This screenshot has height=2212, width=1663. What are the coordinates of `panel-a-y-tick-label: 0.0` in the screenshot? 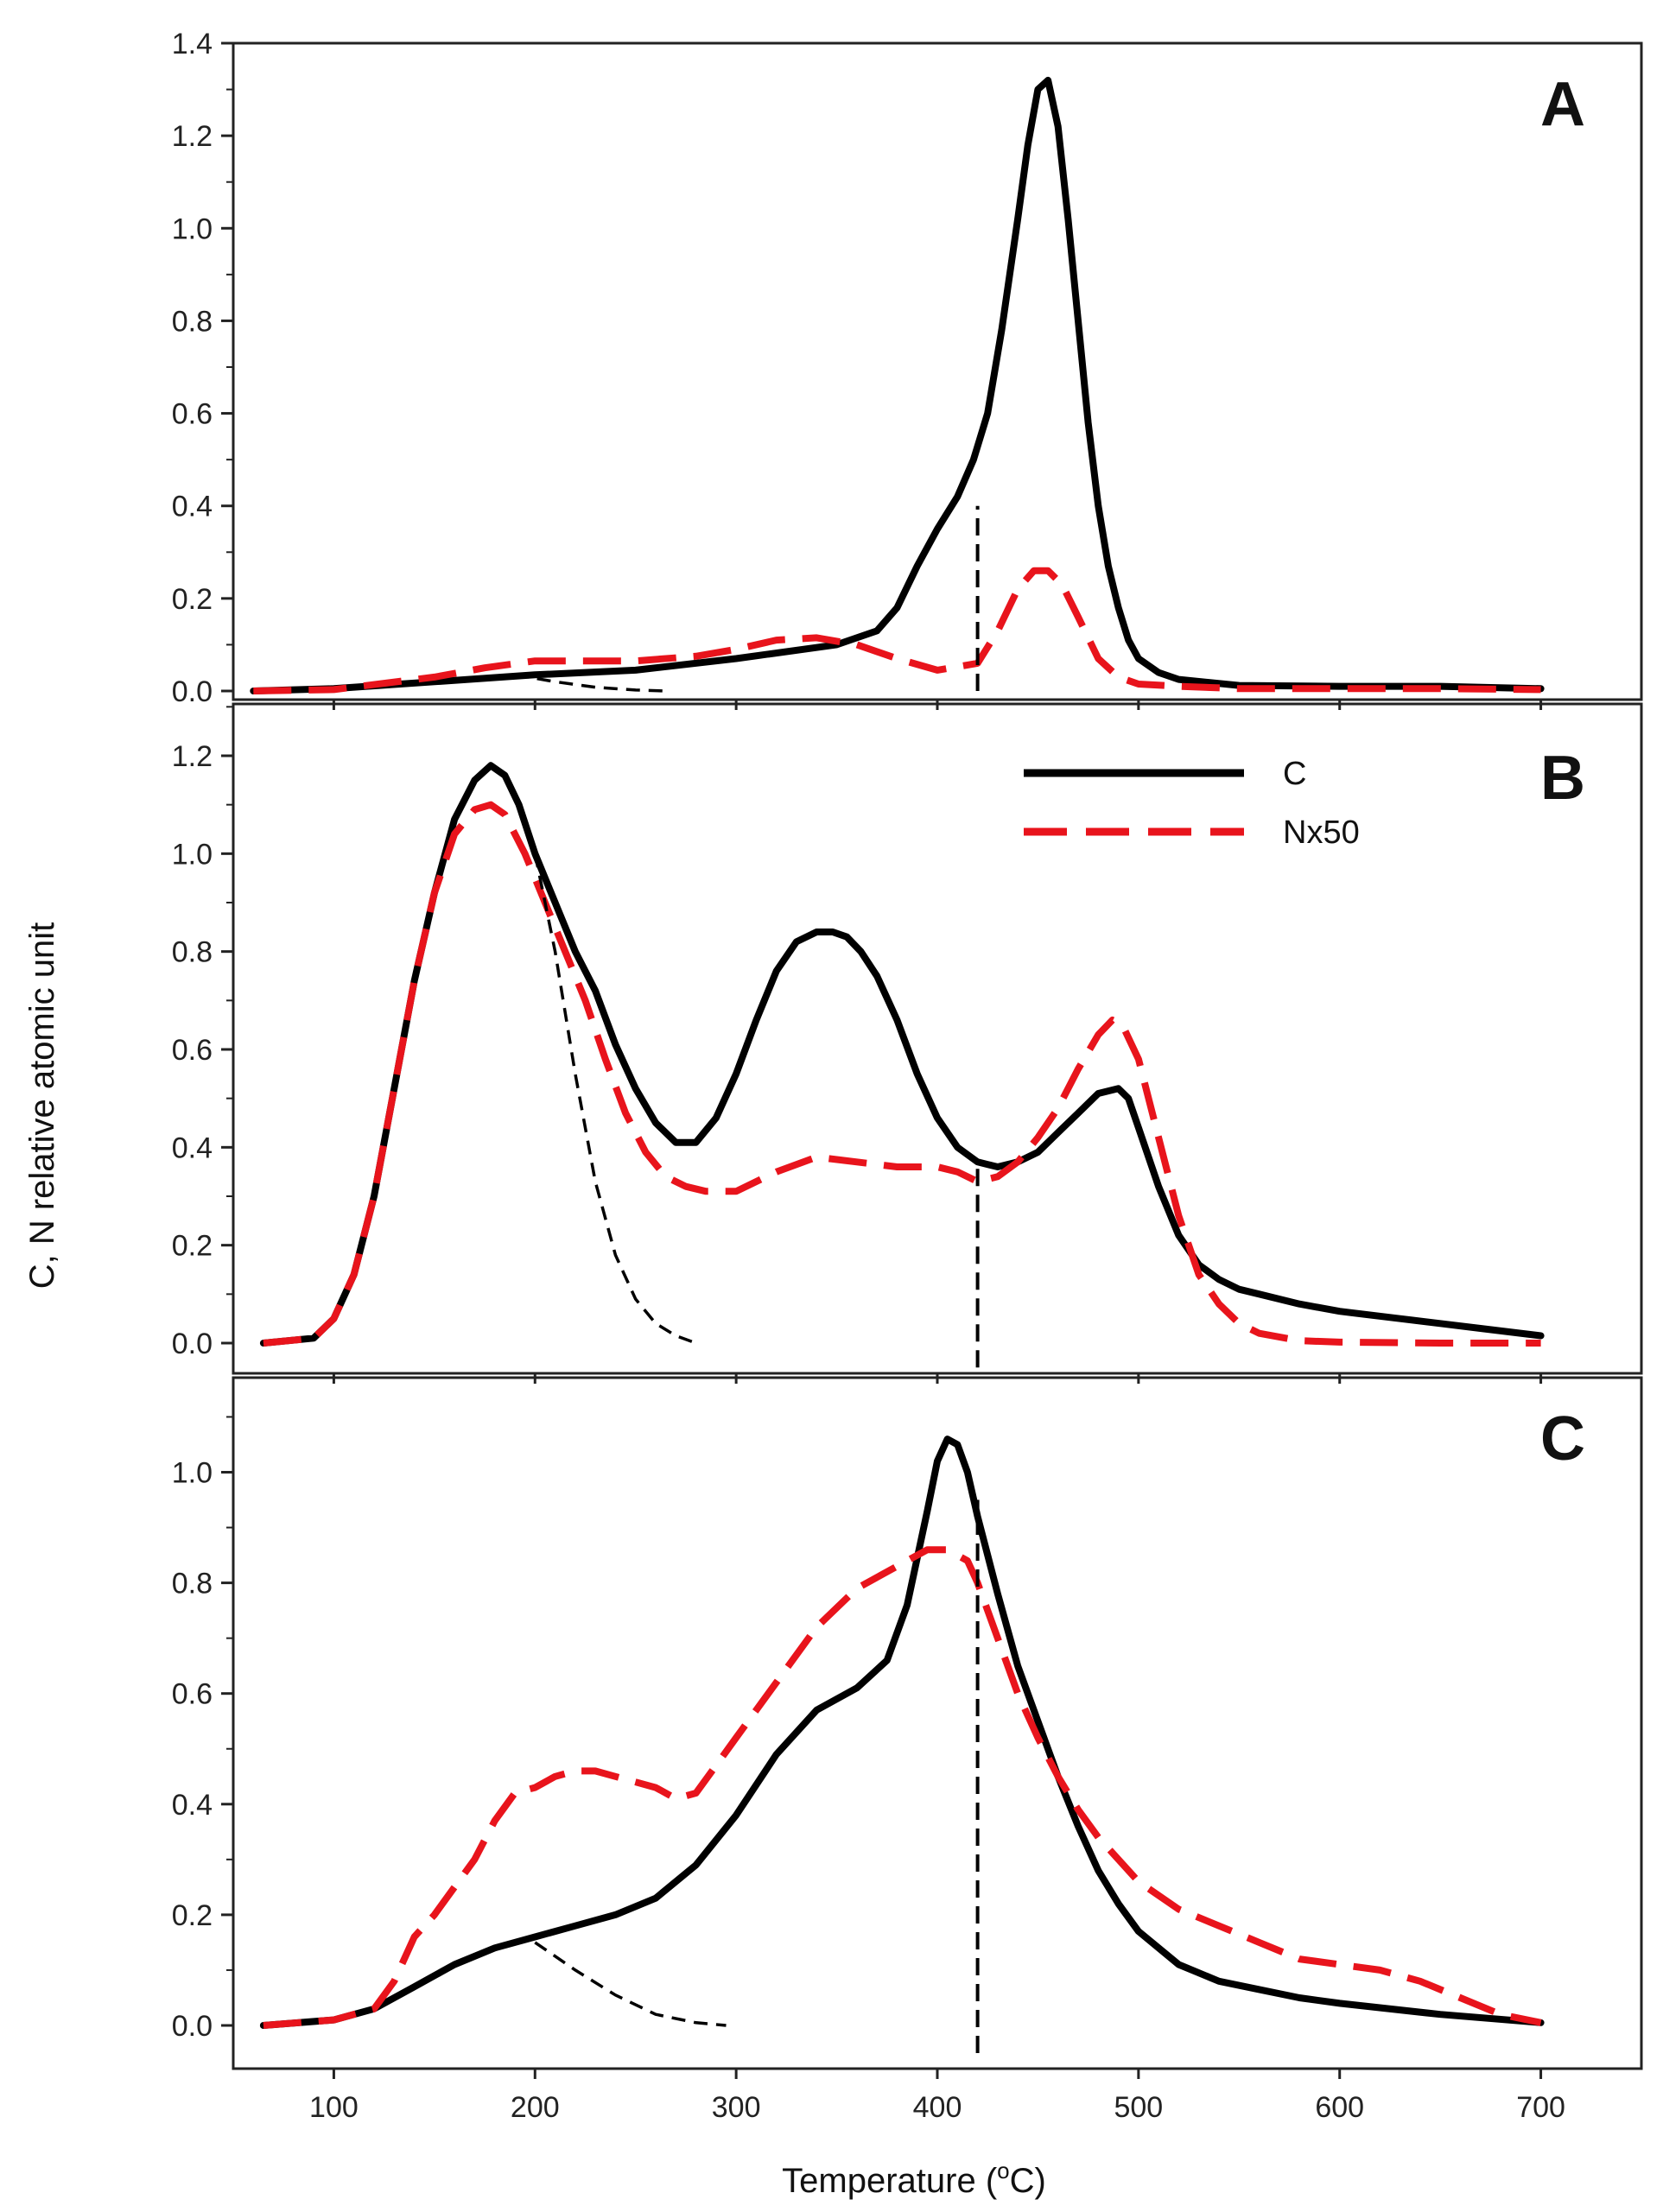 It's located at (193, 691).